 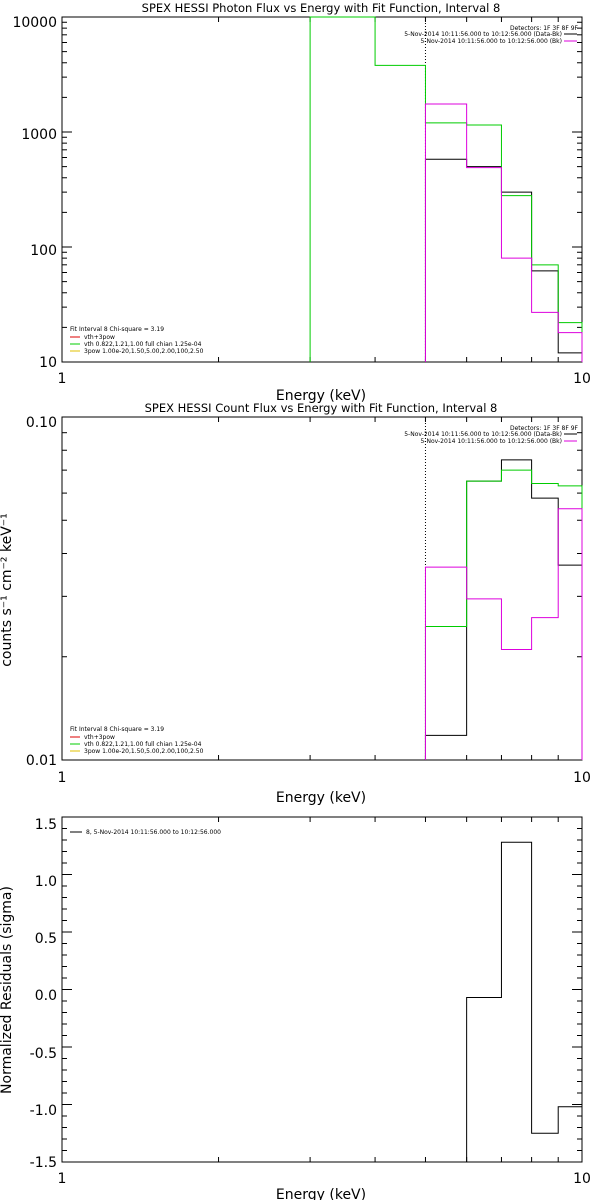 I want to click on count-flux-xlabel: Energy (keV), so click(x=321, y=798).